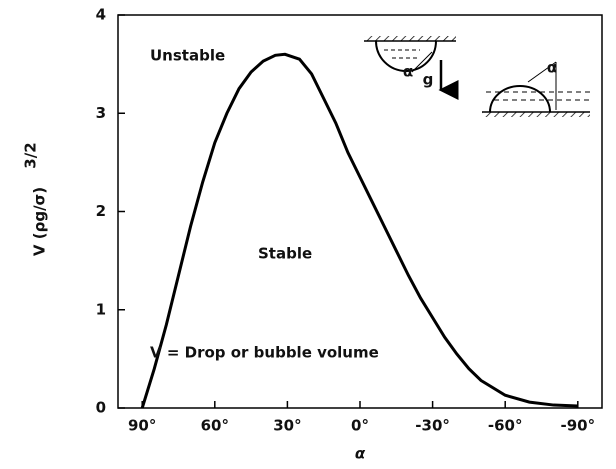 This screenshot has height=469, width=616. I want to click on y-axis-label: V (ρg/σ) 3/2, so click(35, 199).